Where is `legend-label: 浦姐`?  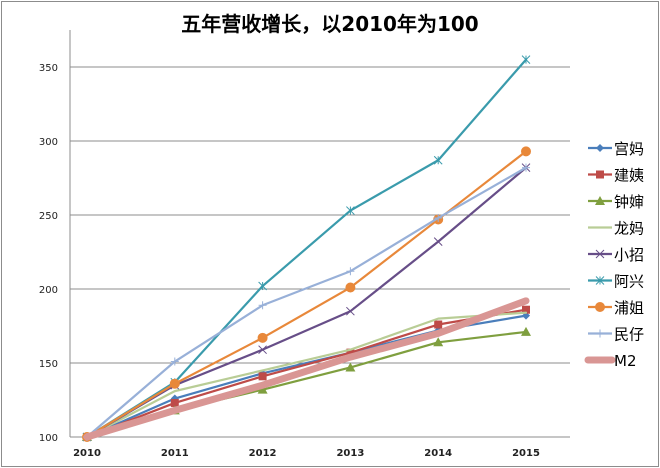 legend-label: 浦姐 is located at coordinates (629, 308).